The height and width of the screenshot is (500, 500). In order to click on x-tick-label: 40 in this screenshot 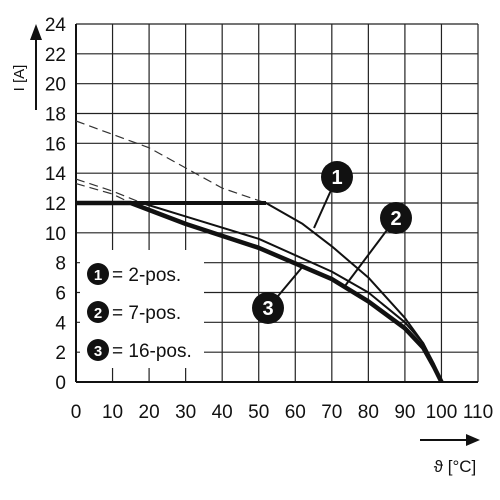, I will do `click(222, 412)`.